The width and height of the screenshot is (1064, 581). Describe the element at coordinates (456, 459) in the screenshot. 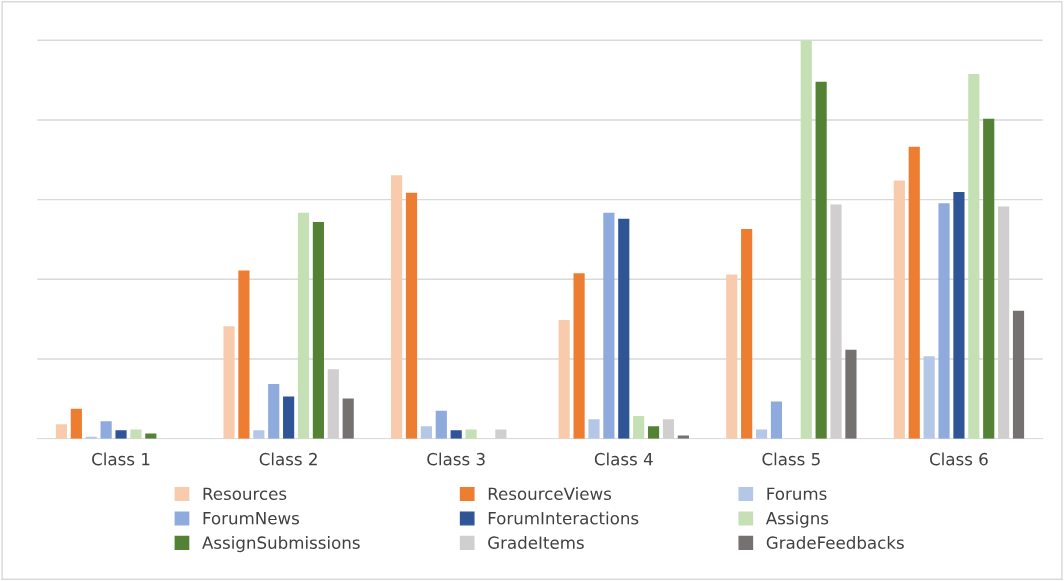

I see `x-tick-label: Class 3` at that location.